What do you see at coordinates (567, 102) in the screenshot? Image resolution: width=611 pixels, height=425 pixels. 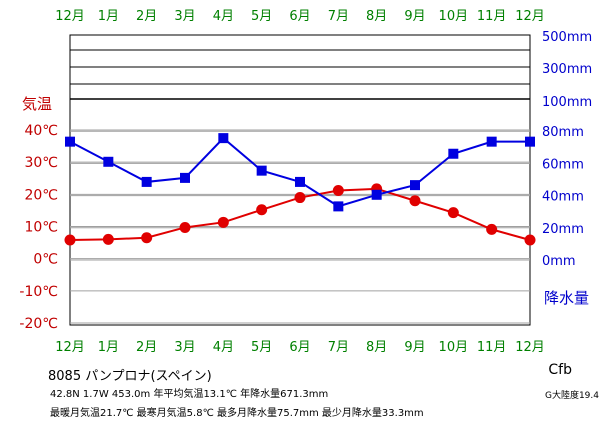 I see `precipitation-tick-label: 100mm` at bounding box center [567, 102].